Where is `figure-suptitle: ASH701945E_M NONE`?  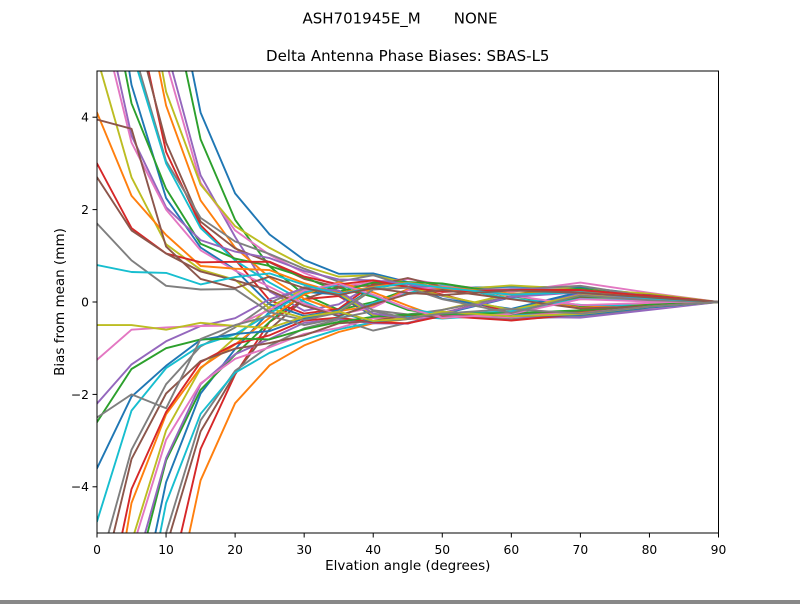 figure-suptitle: ASH701945E_M NONE is located at coordinates (399, 19).